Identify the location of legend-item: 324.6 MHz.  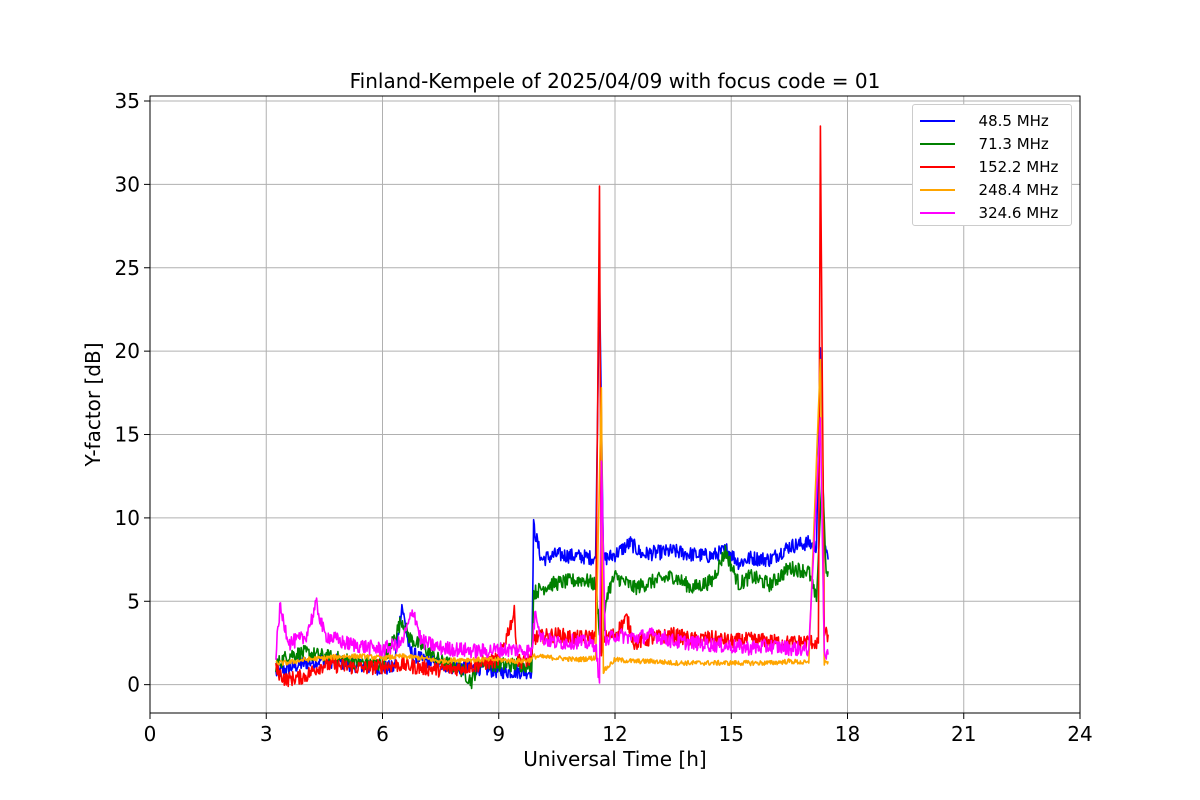
(992, 212).